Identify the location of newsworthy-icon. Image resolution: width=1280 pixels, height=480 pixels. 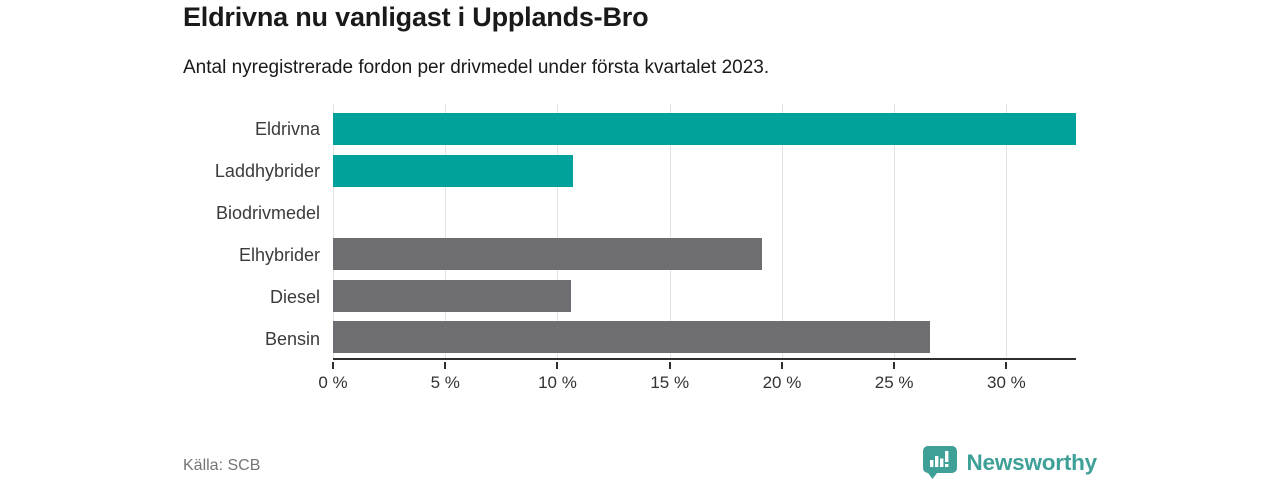
(940, 462).